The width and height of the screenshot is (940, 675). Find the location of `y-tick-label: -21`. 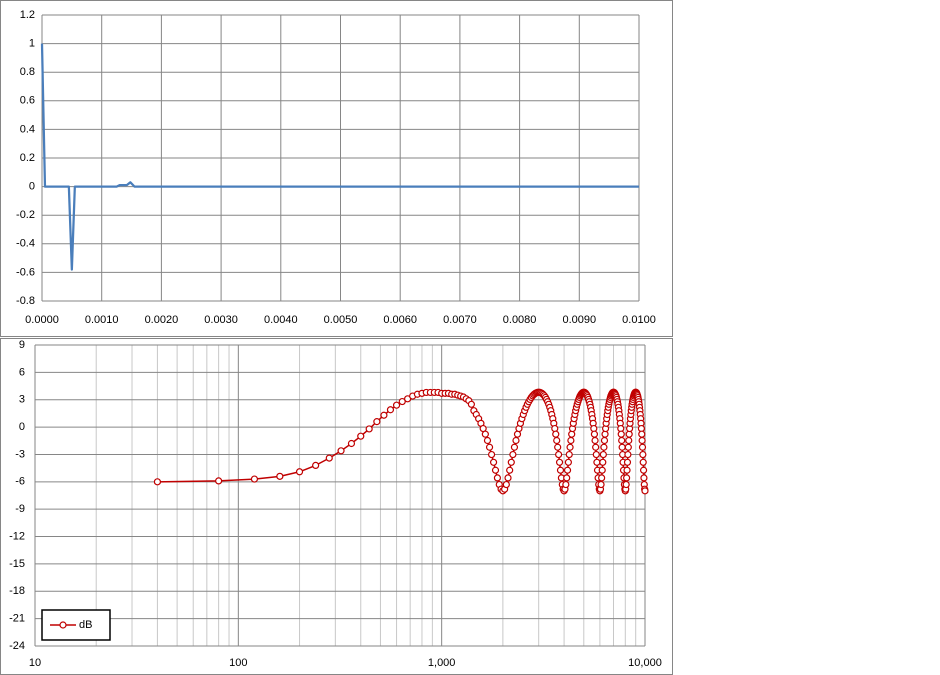

y-tick-label: -21 is located at coordinates (17, 619).